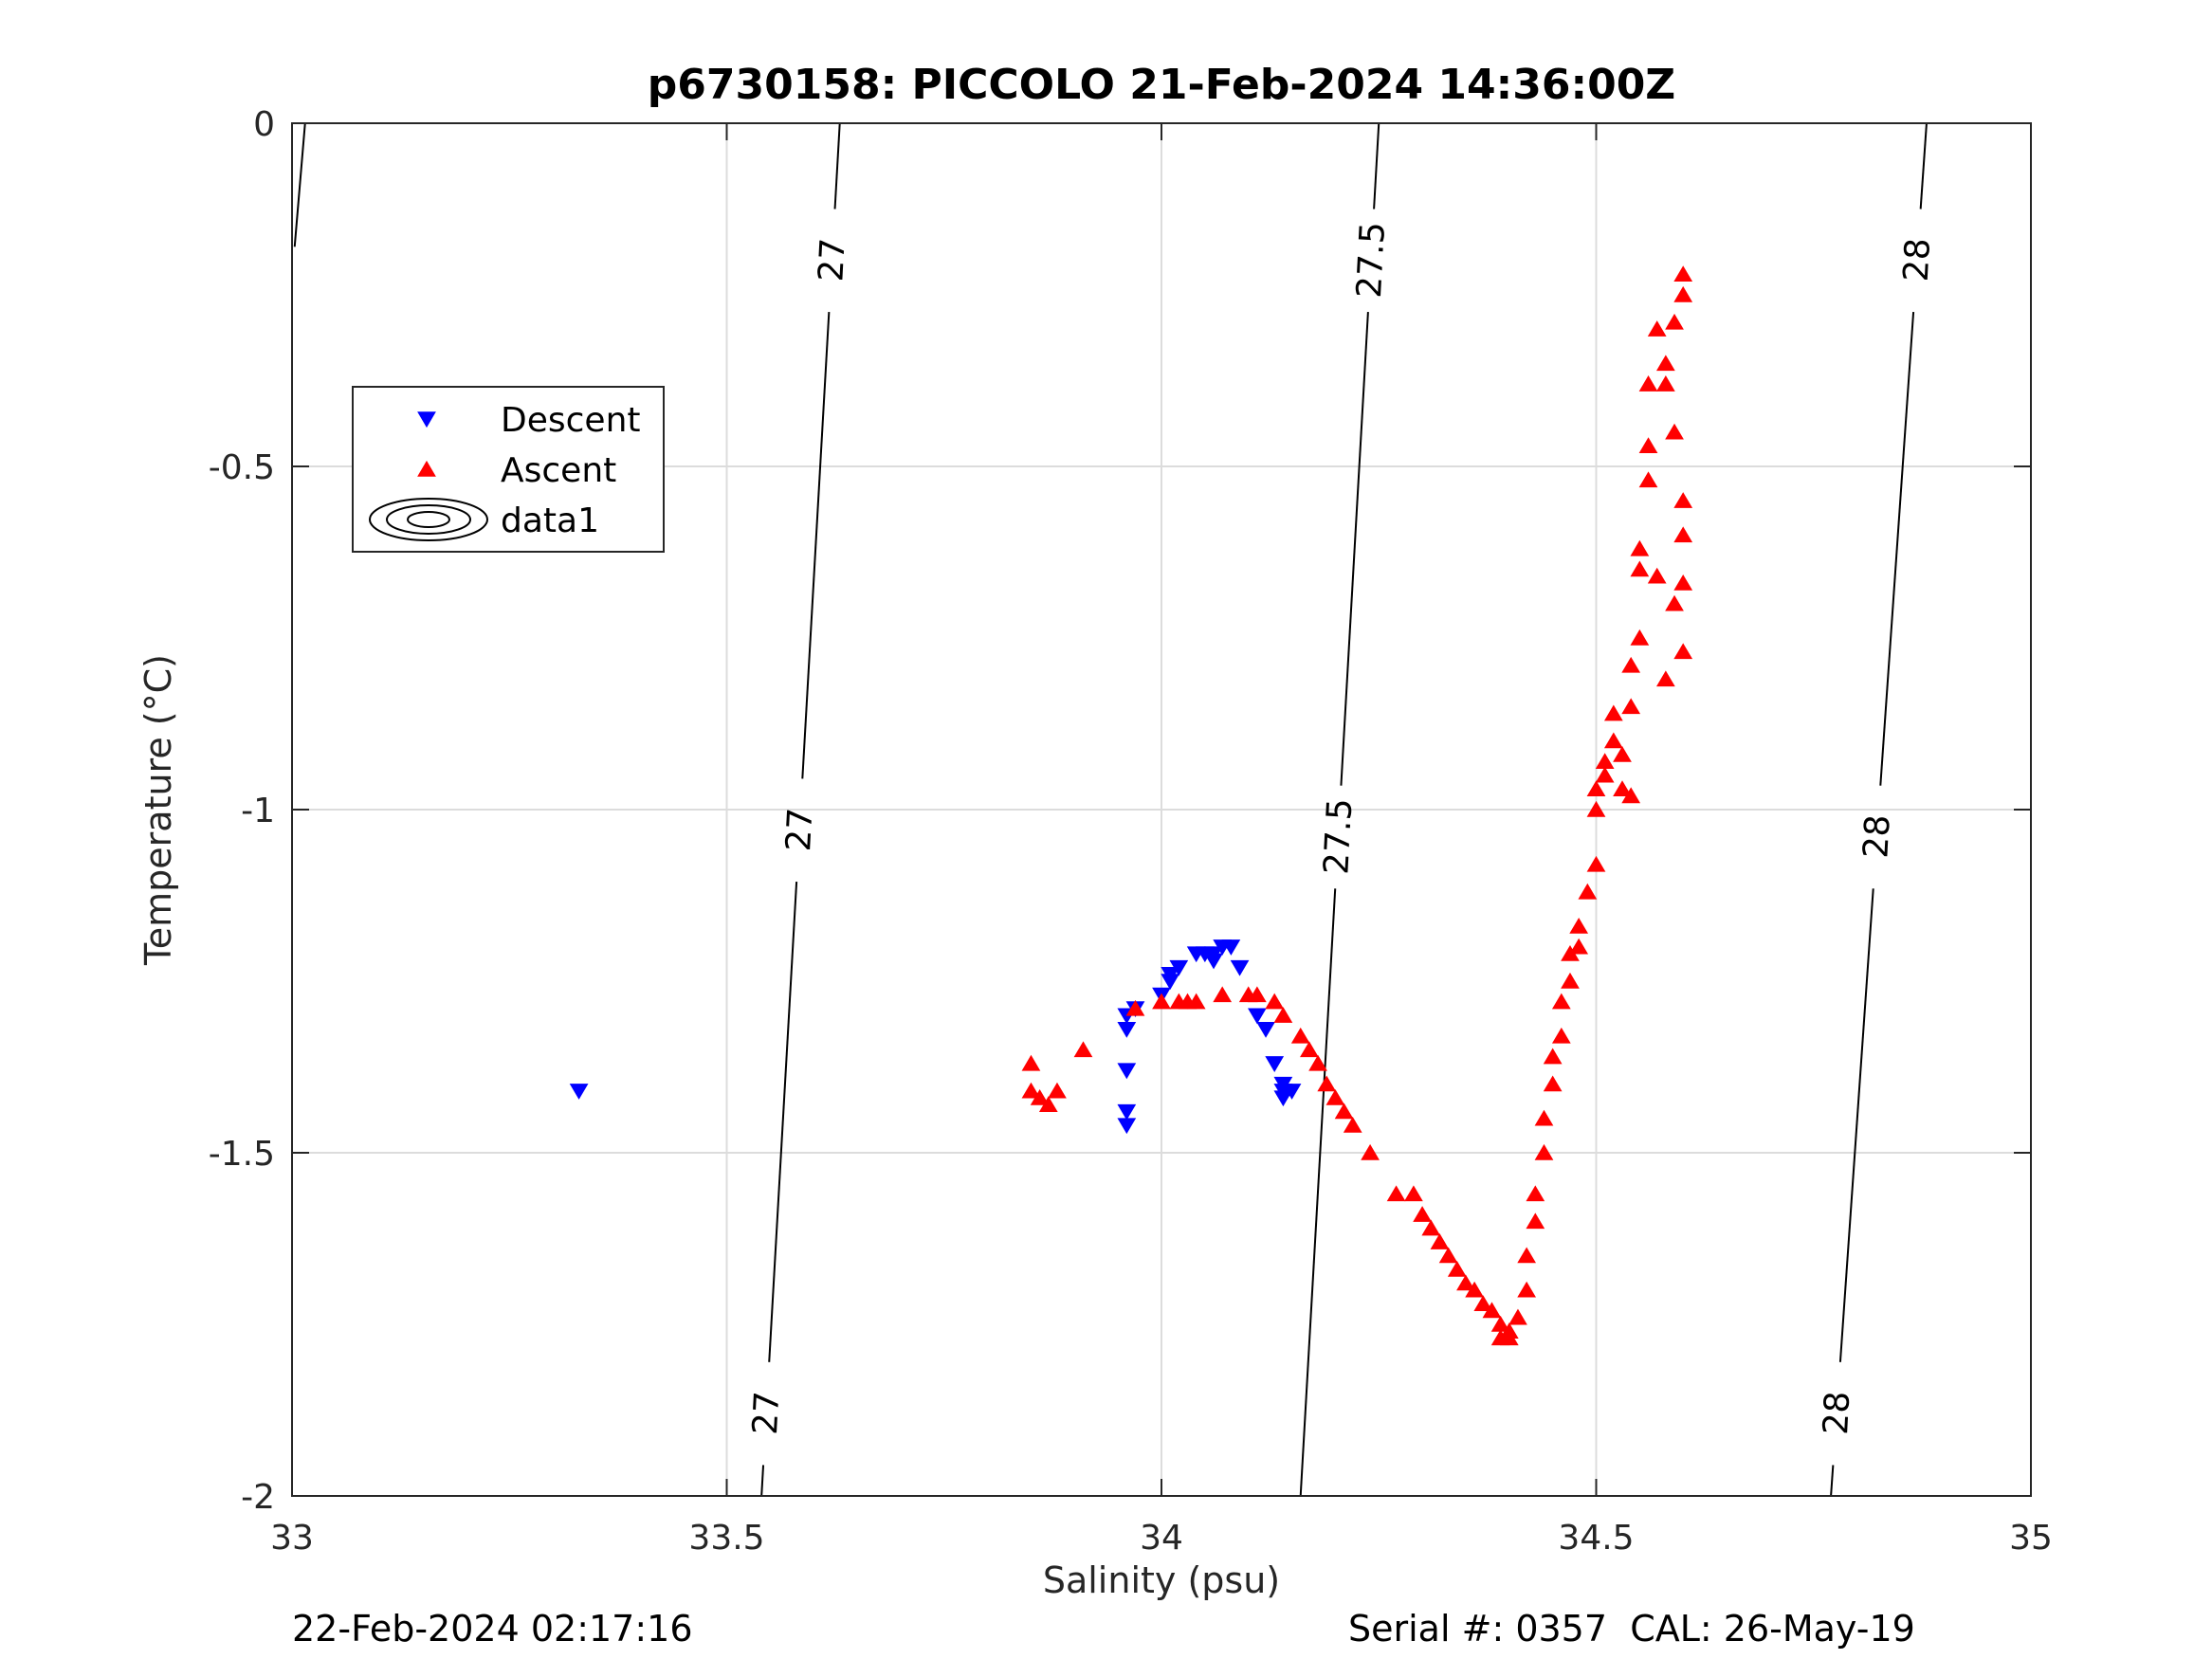 The width and height of the screenshot is (2212, 1659). What do you see at coordinates (242, 1154) in the screenshot?
I see `y-tick-label: -1.5` at bounding box center [242, 1154].